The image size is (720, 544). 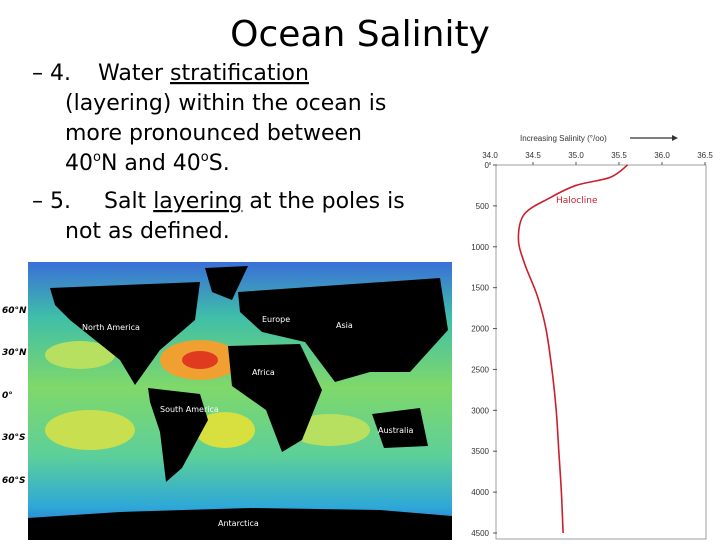 What do you see at coordinates (563, 138) in the screenshot?
I see `x-axis-label: Increasing Salinity (°/oo)` at bounding box center [563, 138].